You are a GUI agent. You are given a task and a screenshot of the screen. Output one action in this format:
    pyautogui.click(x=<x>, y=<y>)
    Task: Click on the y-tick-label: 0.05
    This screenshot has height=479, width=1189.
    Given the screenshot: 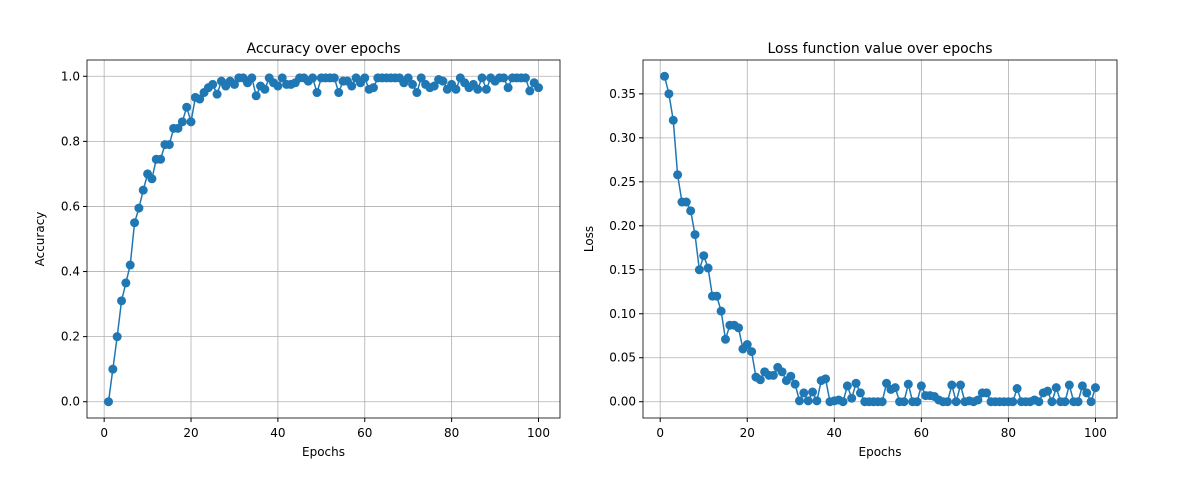 What is the action you would take?
    pyautogui.click(x=622, y=358)
    